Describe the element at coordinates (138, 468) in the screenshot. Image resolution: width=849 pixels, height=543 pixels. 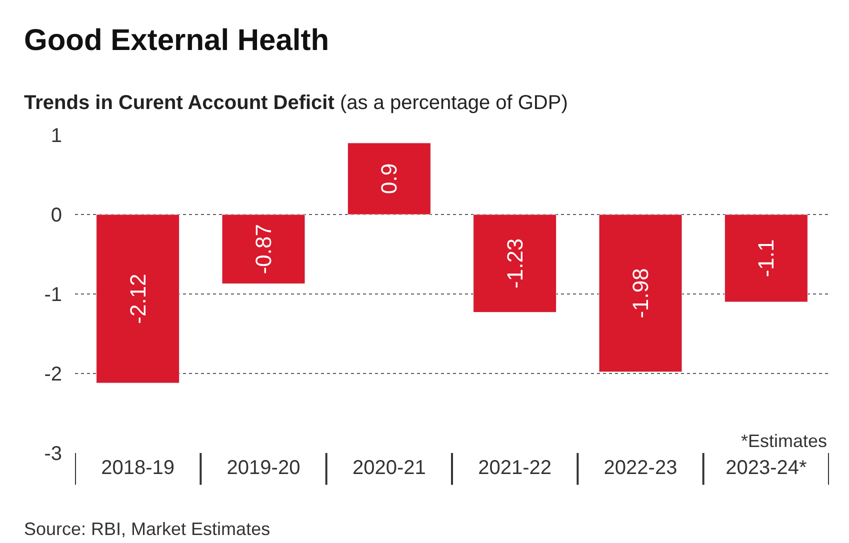
I see `x-tick-label: 2018-19` at that location.